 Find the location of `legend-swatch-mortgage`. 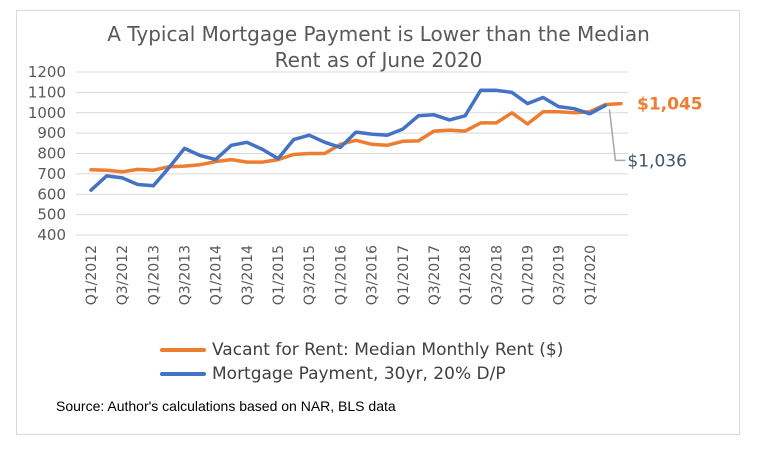

legend-swatch-mortgage is located at coordinates (183, 374).